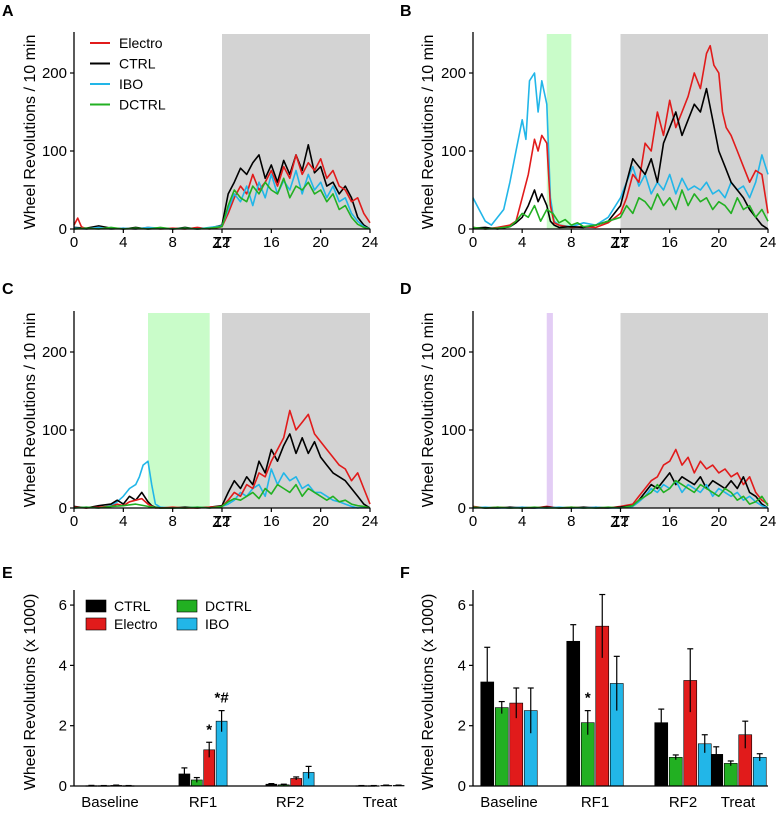 The image size is (779, 814). What do you see at coordinates (179, 410) in the screenshot?
I see `panel-c-green-shade` at bounding box center [179, 410].